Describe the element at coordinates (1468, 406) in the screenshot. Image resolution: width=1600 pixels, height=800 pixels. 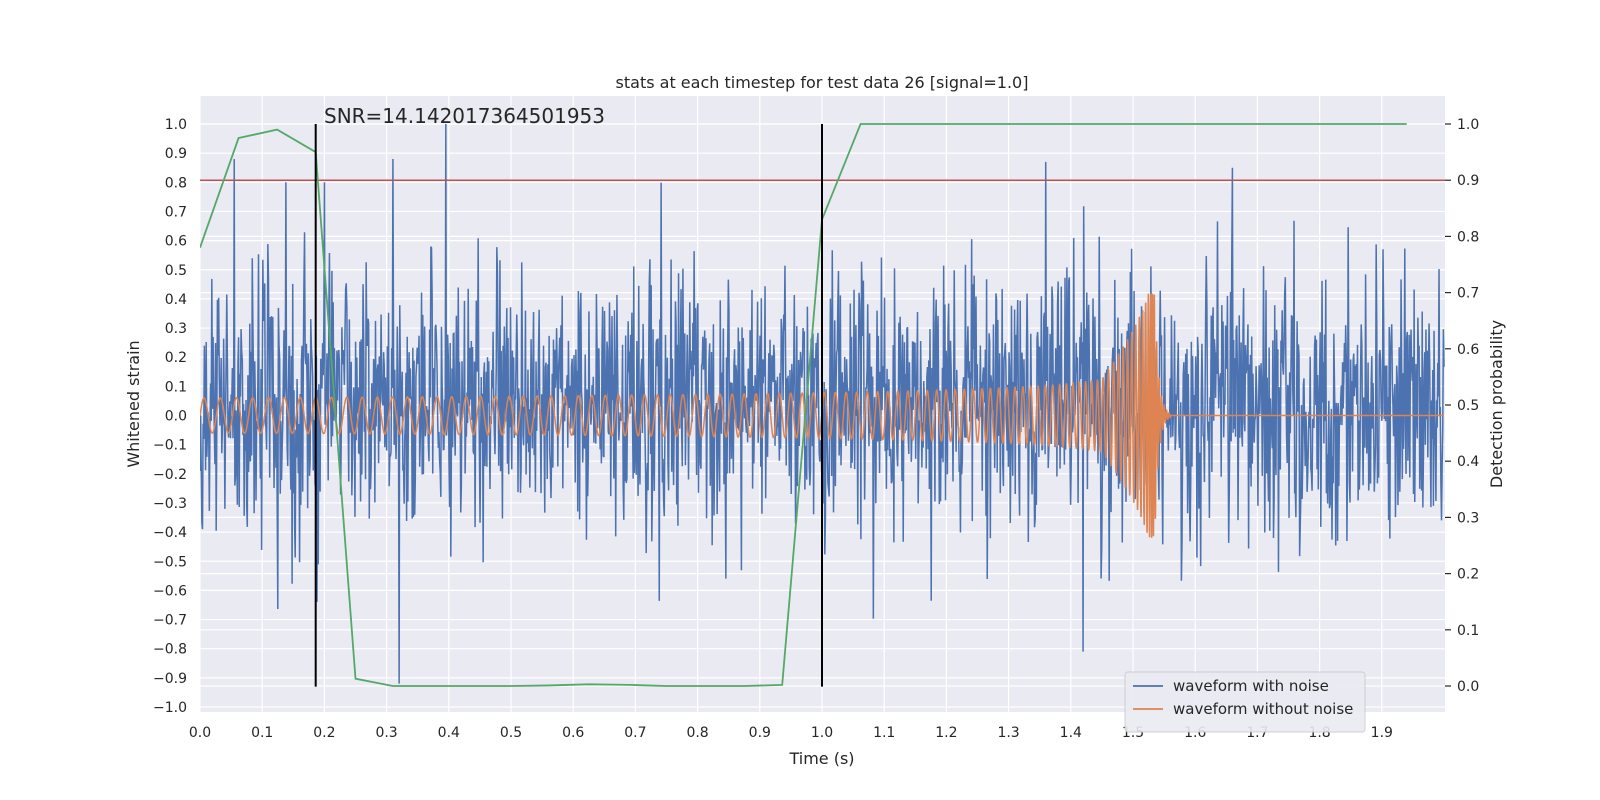
I see `y2-tick-label: 0.5` at that location.